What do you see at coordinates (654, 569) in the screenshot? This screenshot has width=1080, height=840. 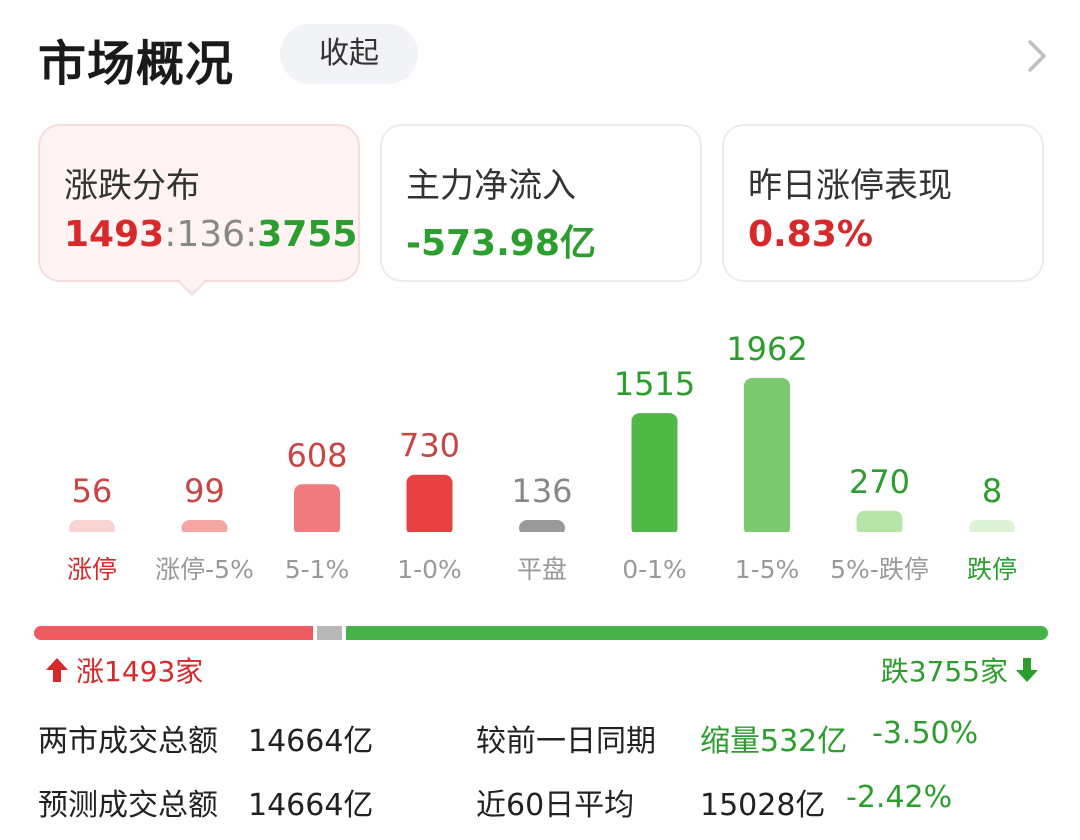 I see `category-label-5: 0-1%` at bounding box center [654, 569].